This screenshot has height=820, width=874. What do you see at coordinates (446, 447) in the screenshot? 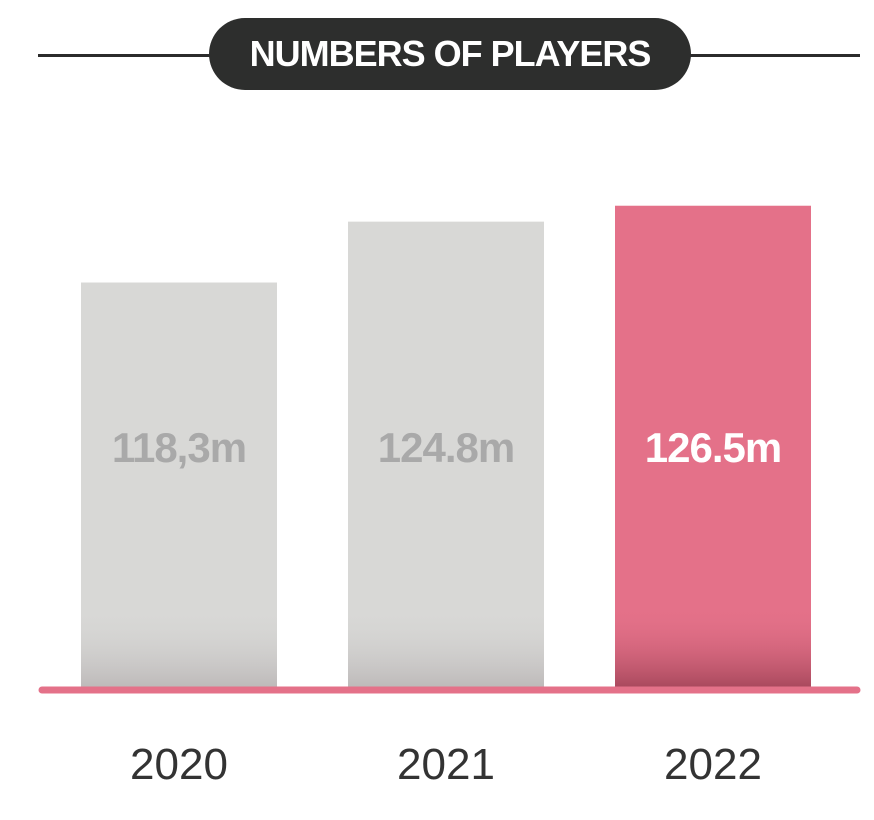
I see `value-label-2021: 124.8m` at bounding box center [446, 447].